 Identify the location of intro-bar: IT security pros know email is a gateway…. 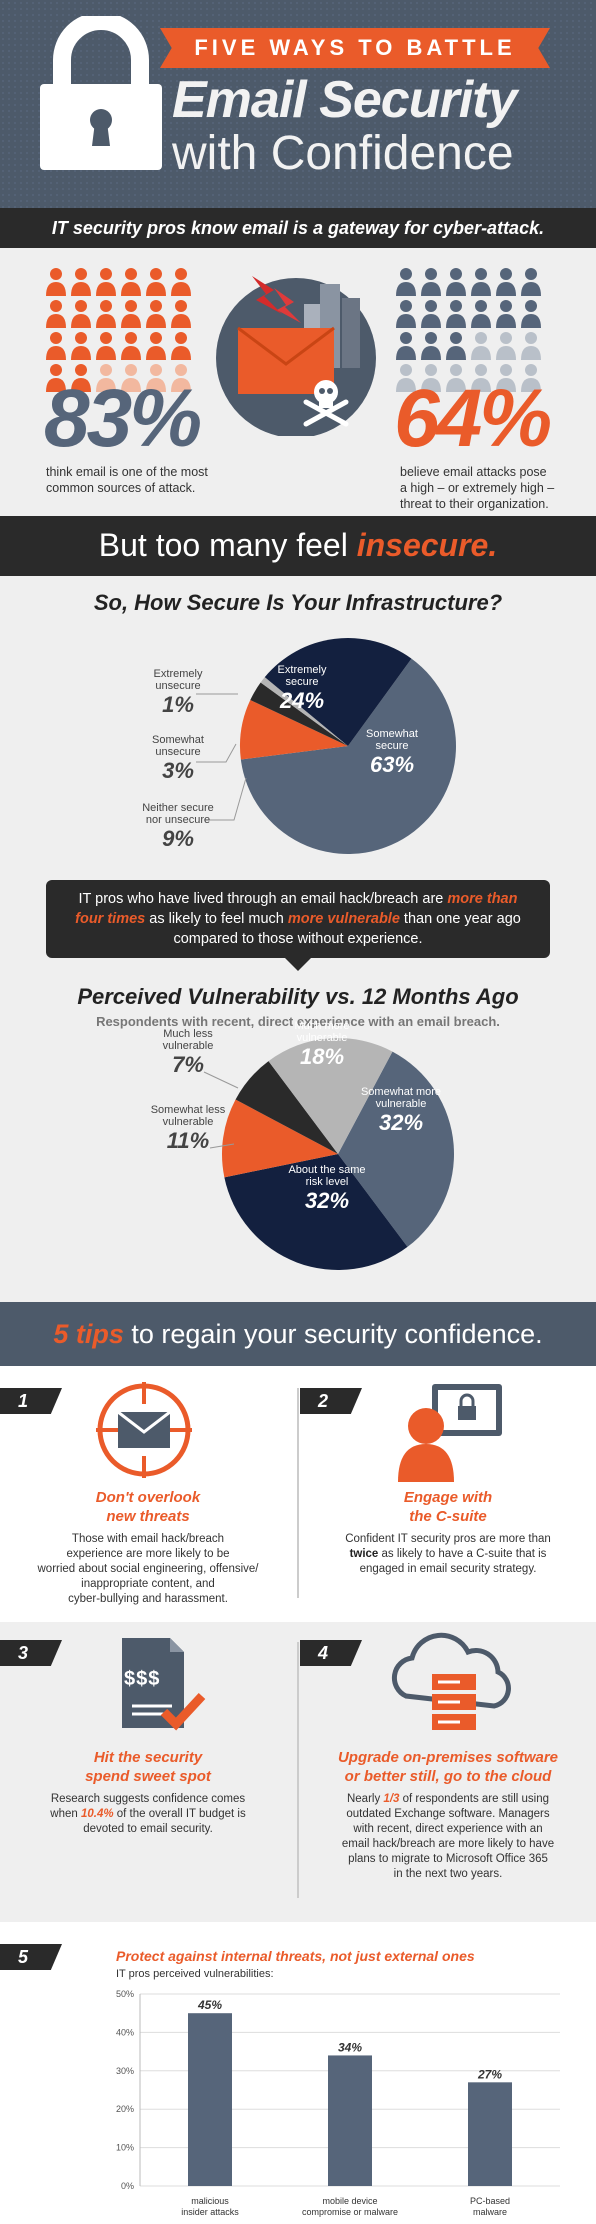
(298, 228).